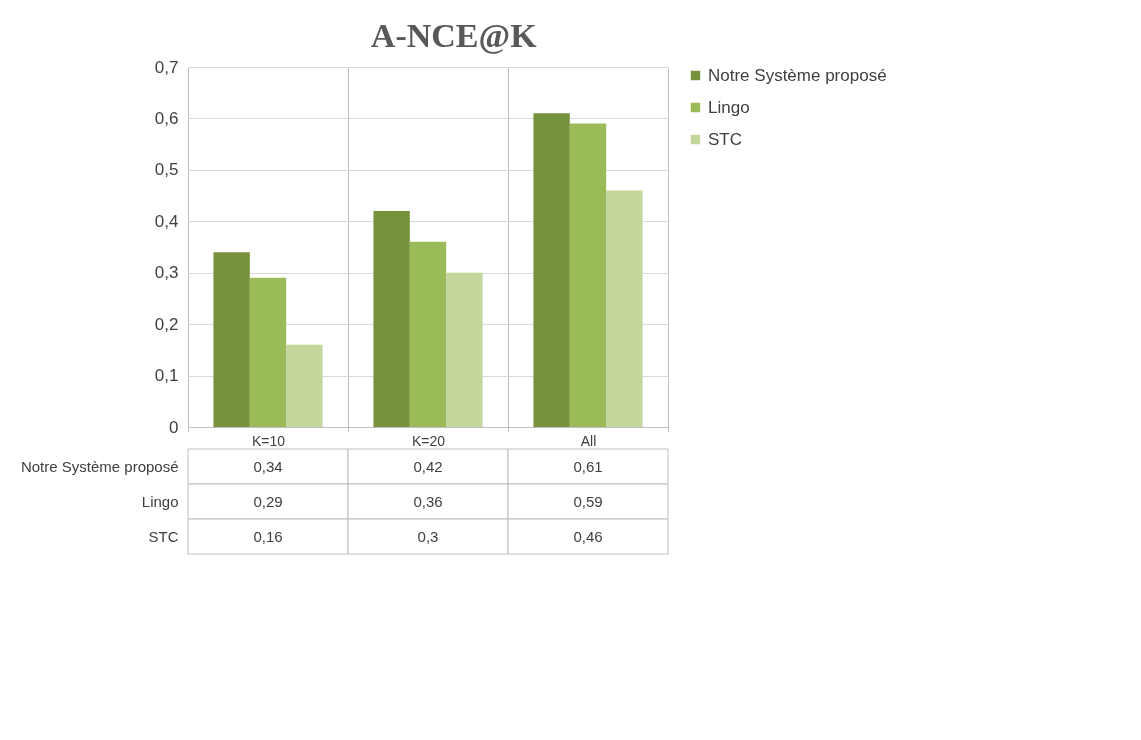  Describe the element at coordinates (268, 466) in the screenshot. I see `data-label: 0,34` at that location.